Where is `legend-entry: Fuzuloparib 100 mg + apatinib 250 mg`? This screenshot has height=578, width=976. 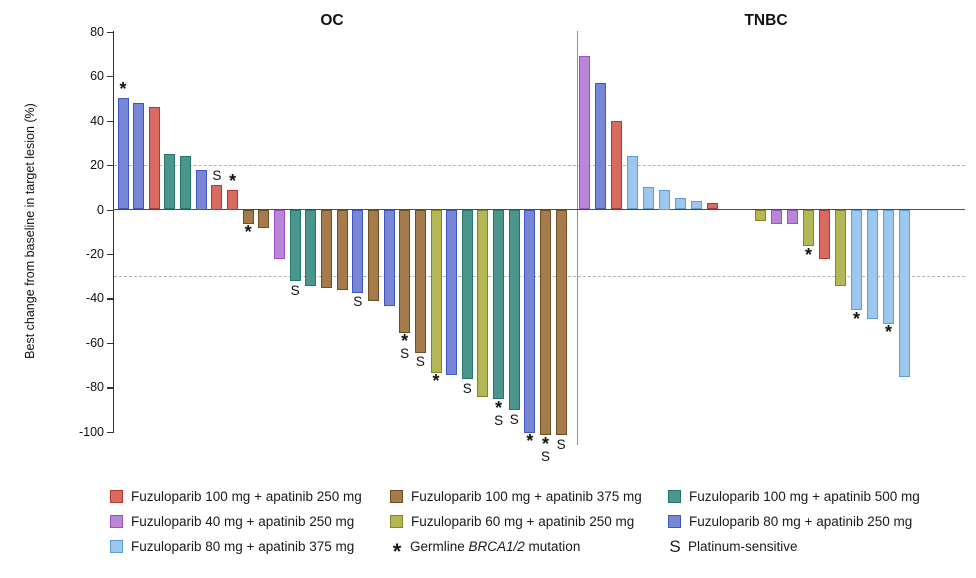
legend-entry: Fuzuloparib 100 mg + apatinib 250 mg is located at coordinates (236, 496).